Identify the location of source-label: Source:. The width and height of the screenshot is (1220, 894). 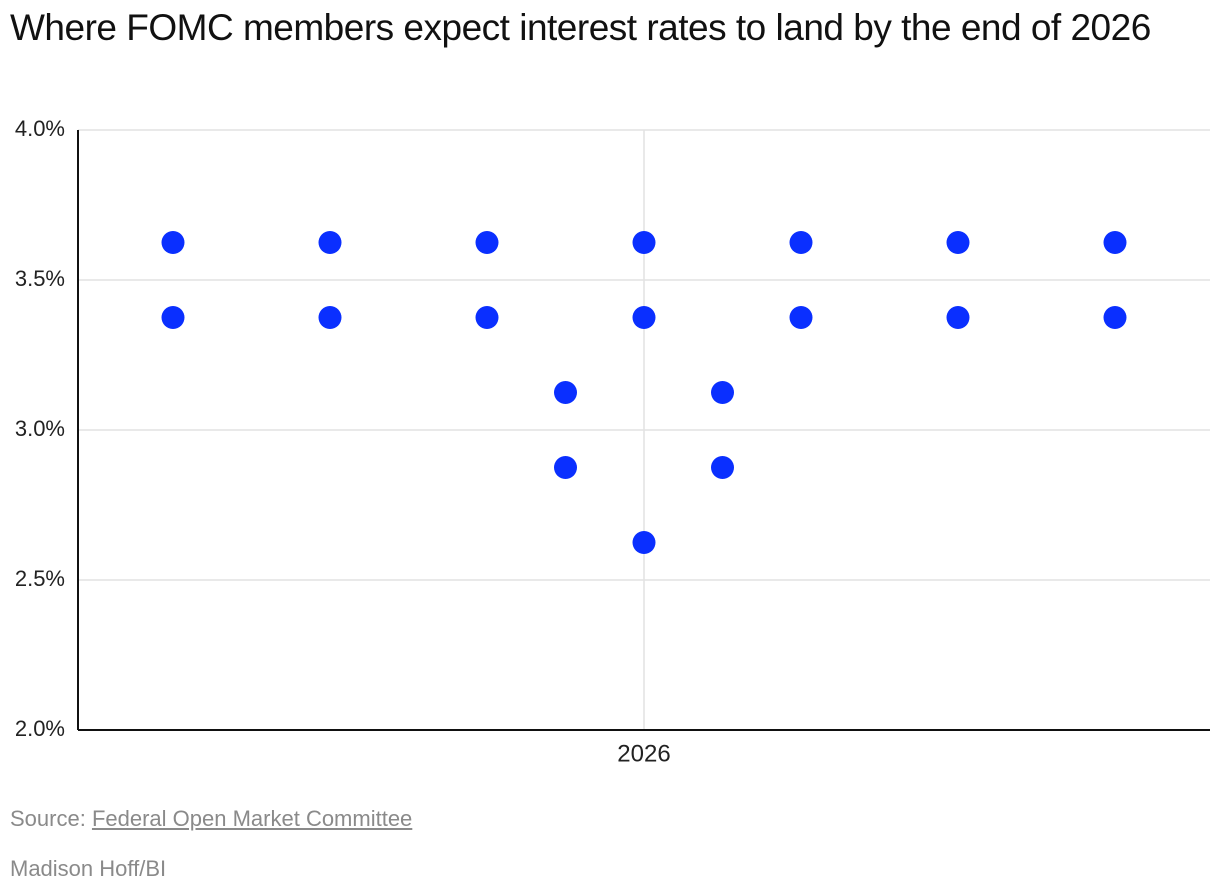
(48, 818).